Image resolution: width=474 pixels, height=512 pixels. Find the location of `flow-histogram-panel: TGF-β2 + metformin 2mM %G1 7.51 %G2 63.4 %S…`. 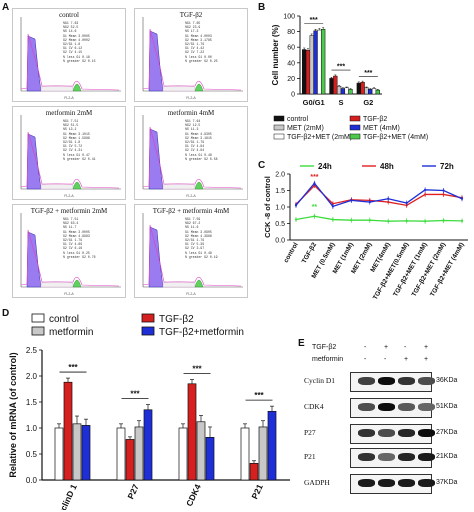

flow-histogram-panel: TGF-β2 + metformin 2mM %G1 7.51 %G2 63.4 %S… is located at coordinates (69, 251).